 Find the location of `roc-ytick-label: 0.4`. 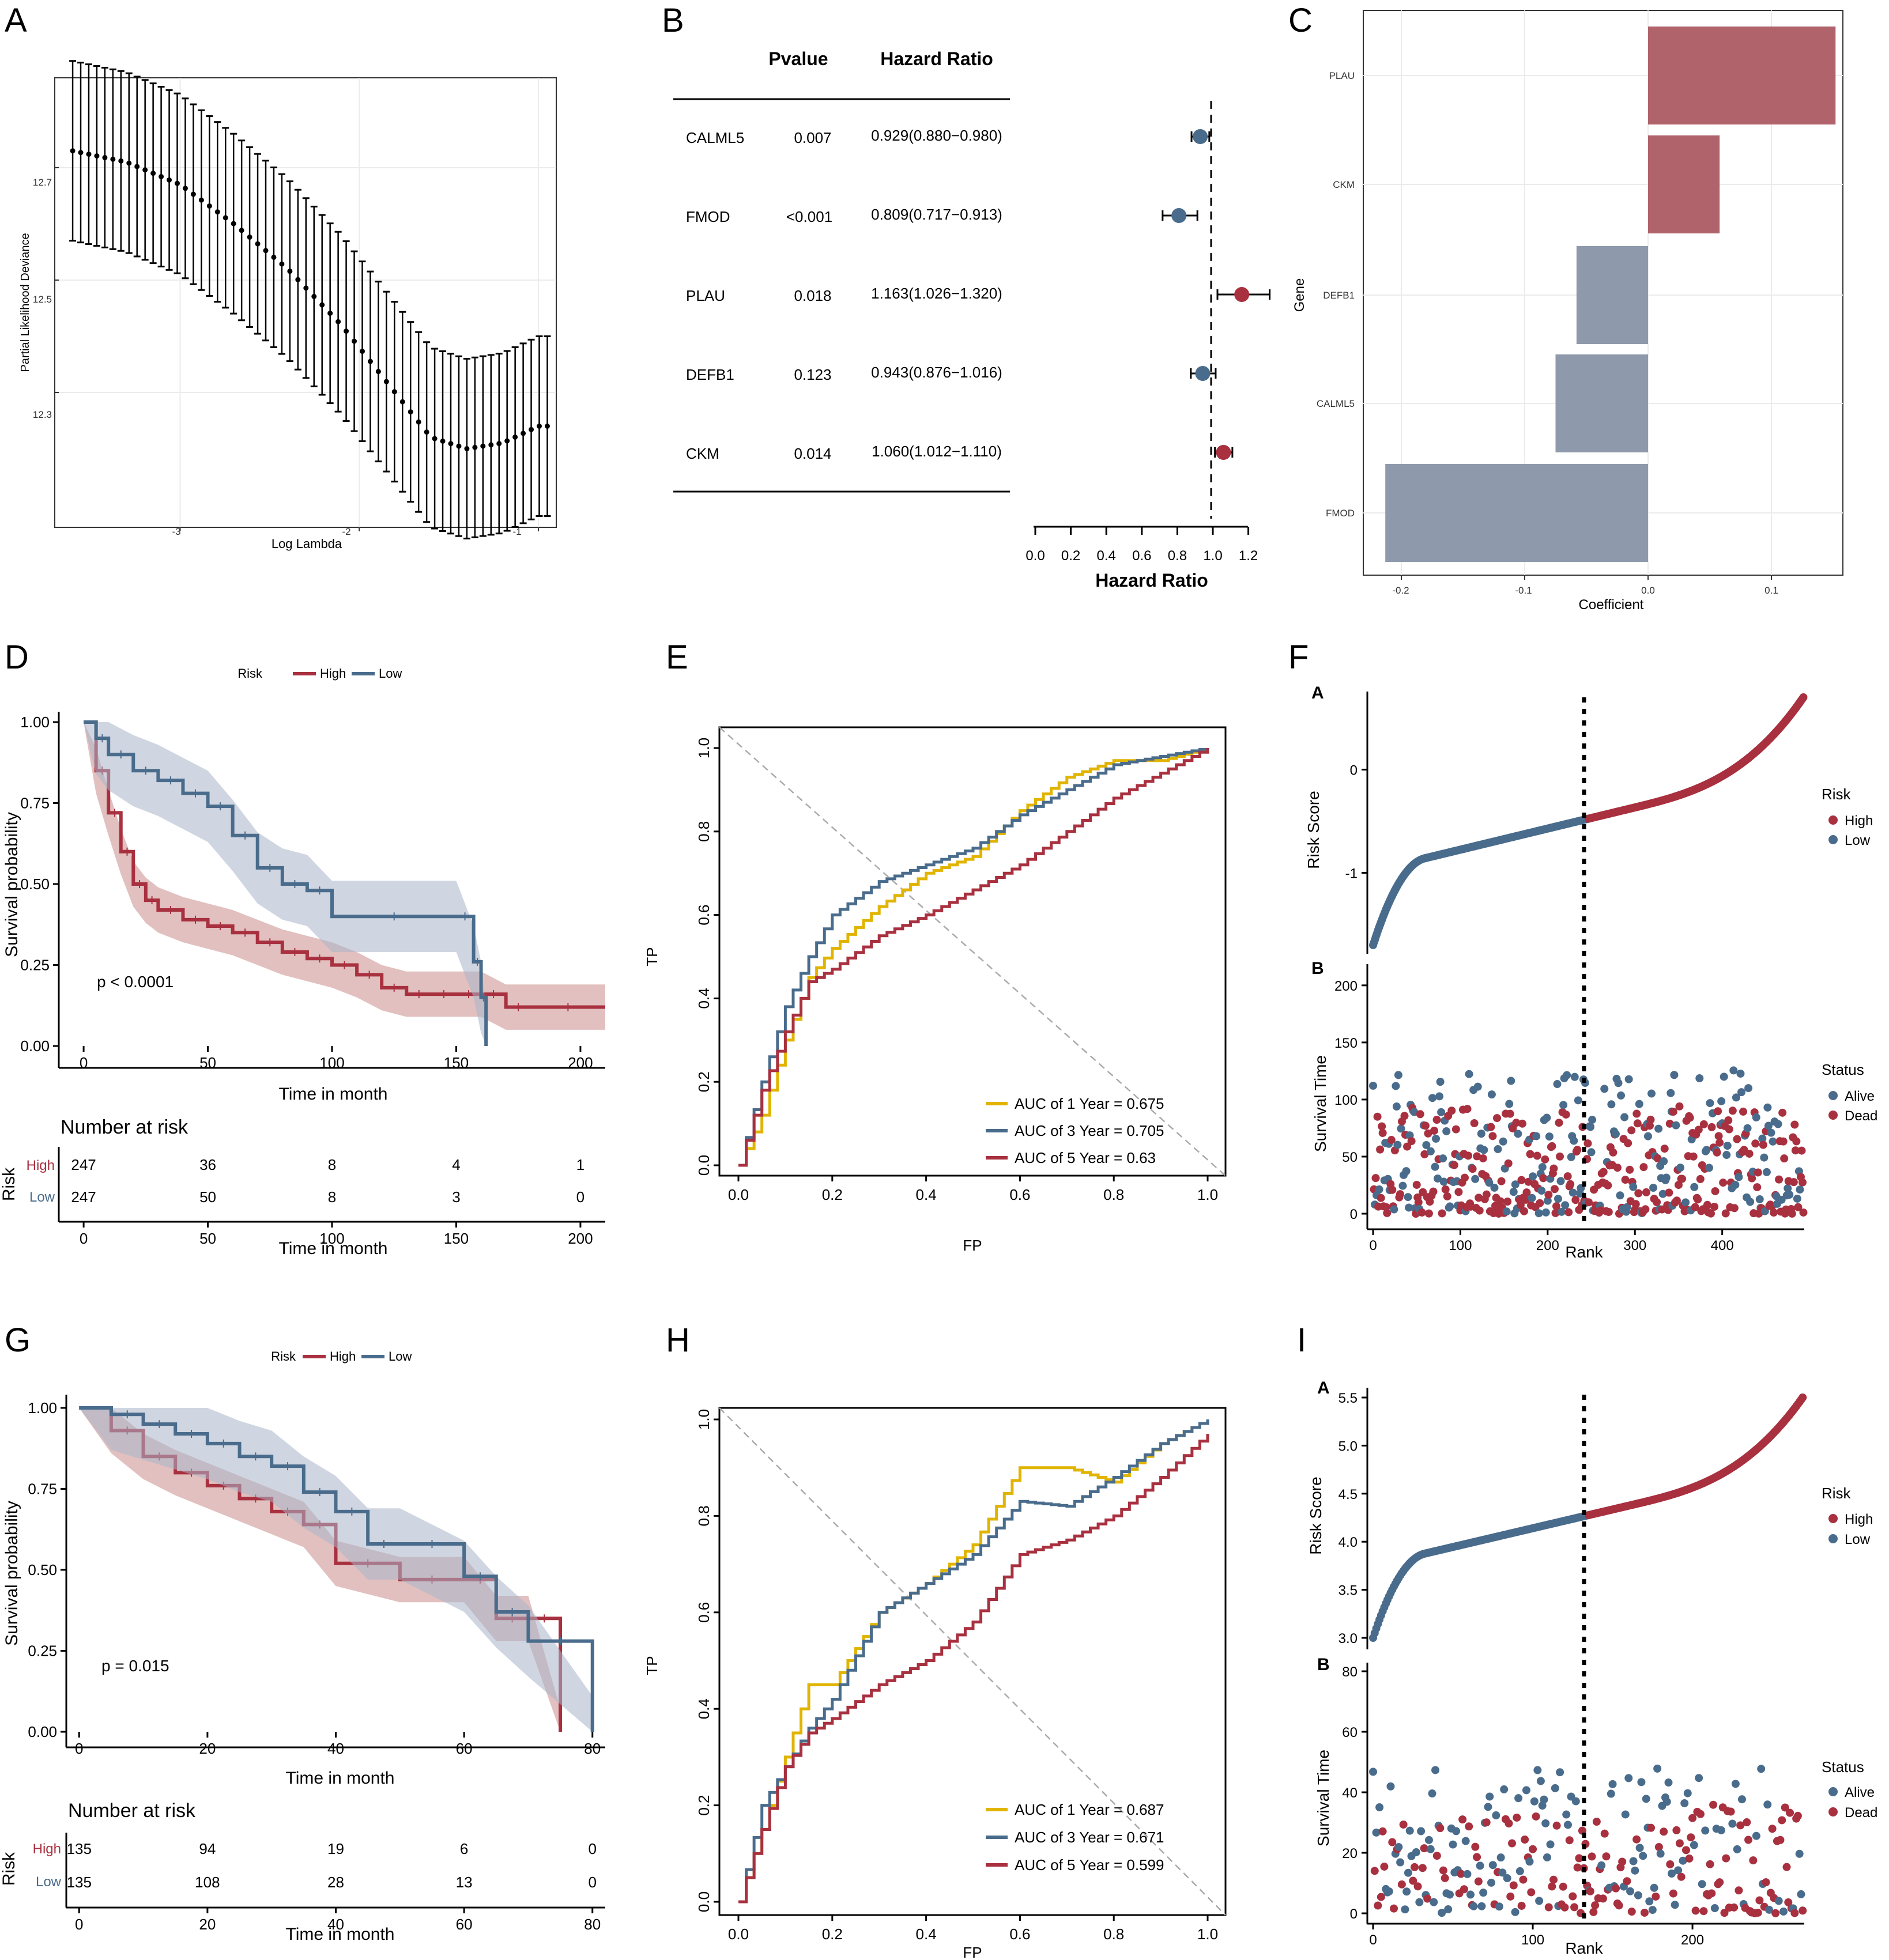

roc-ytick-label: 0.4 is located at coordinates (703, 998).